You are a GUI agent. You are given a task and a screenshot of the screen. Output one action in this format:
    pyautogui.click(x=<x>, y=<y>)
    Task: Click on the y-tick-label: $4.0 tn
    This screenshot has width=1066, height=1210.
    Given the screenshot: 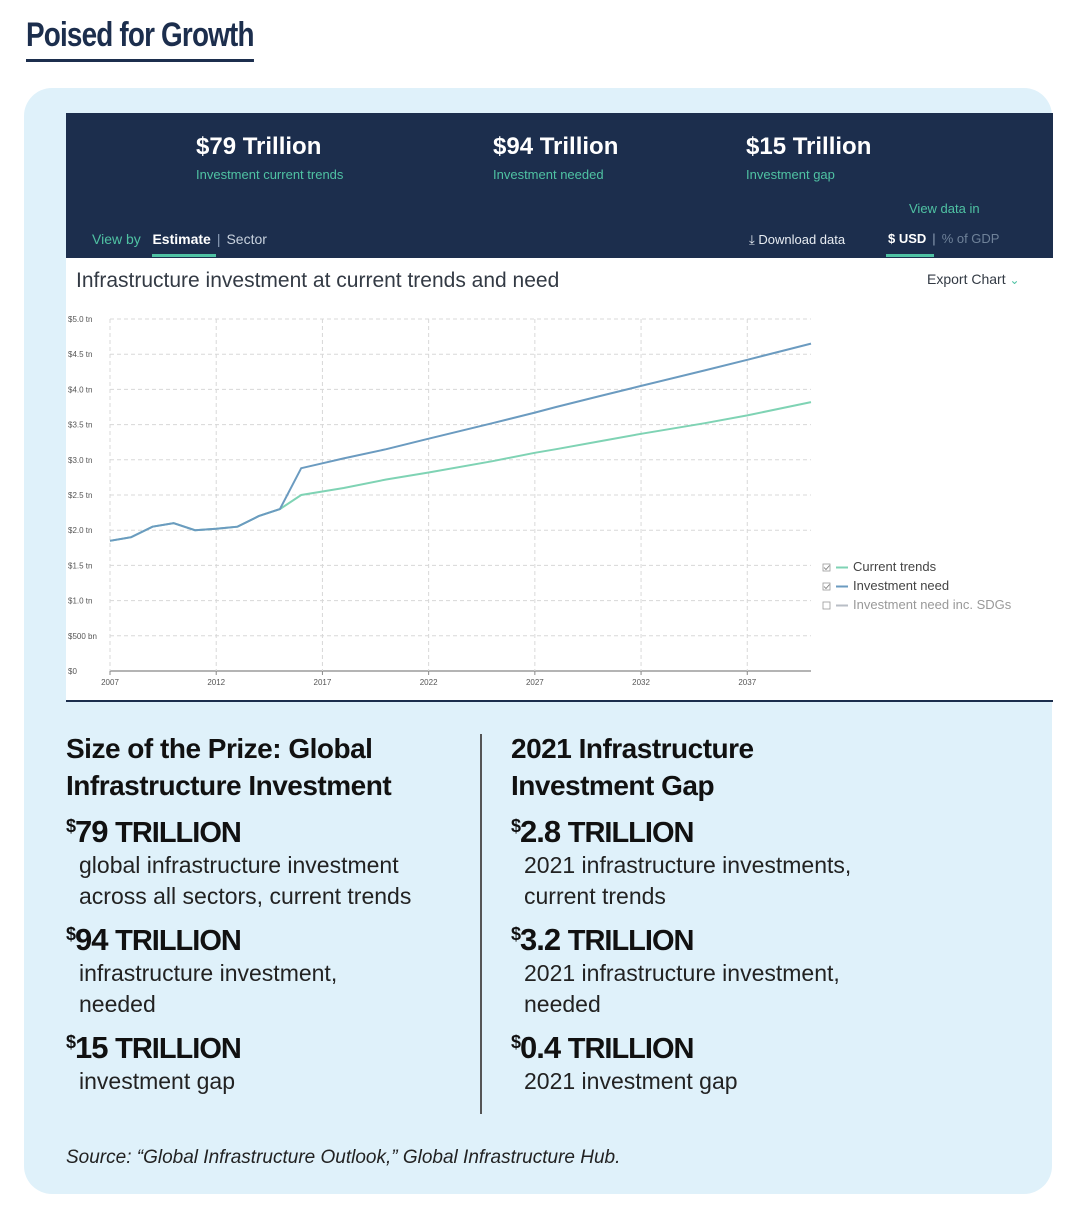 What is the action you would take?
    pyautogui.click(x=80, y=389)
    